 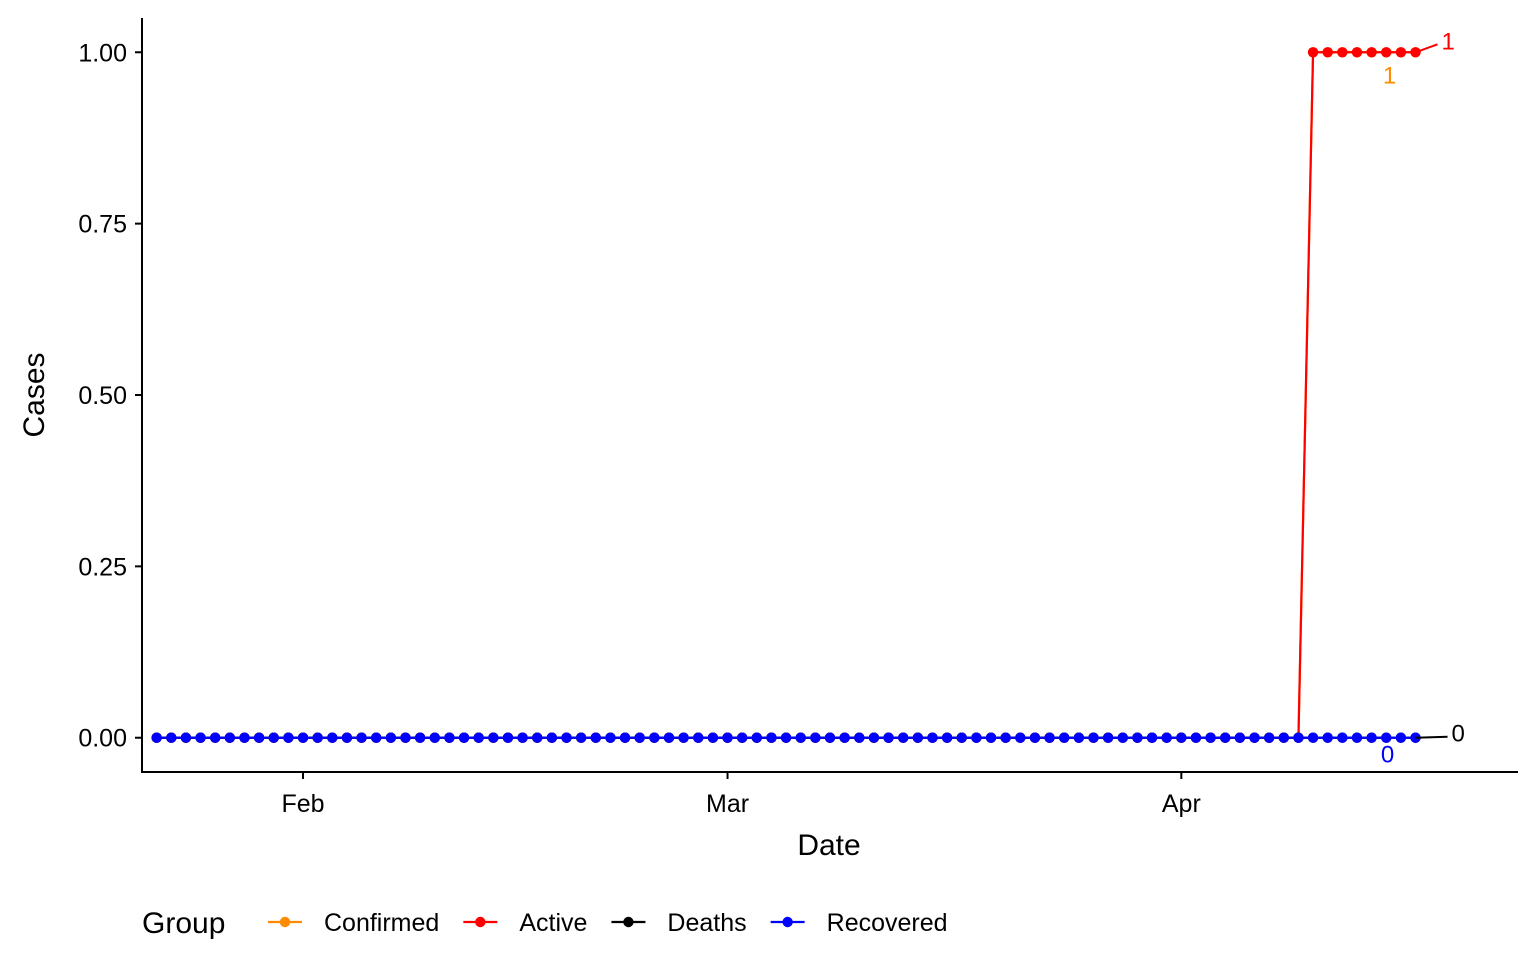 I want to click on x-tick-label: Feb, so click(x=302, y=804).